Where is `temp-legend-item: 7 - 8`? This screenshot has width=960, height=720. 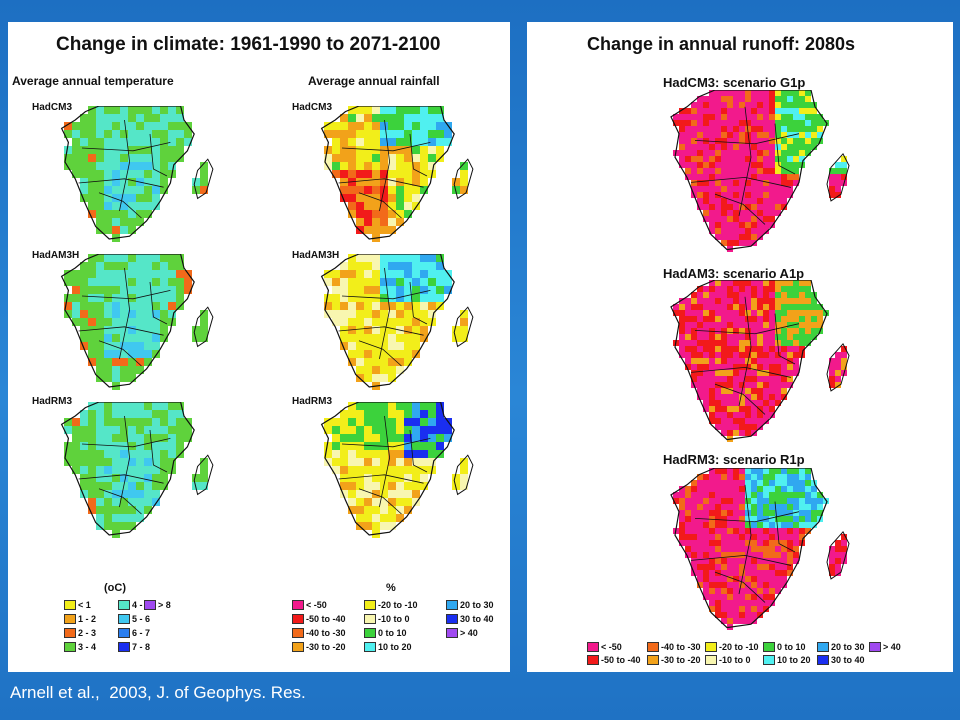 temp-legend-item: 7 - 8 is located at coordinates (134, 647).